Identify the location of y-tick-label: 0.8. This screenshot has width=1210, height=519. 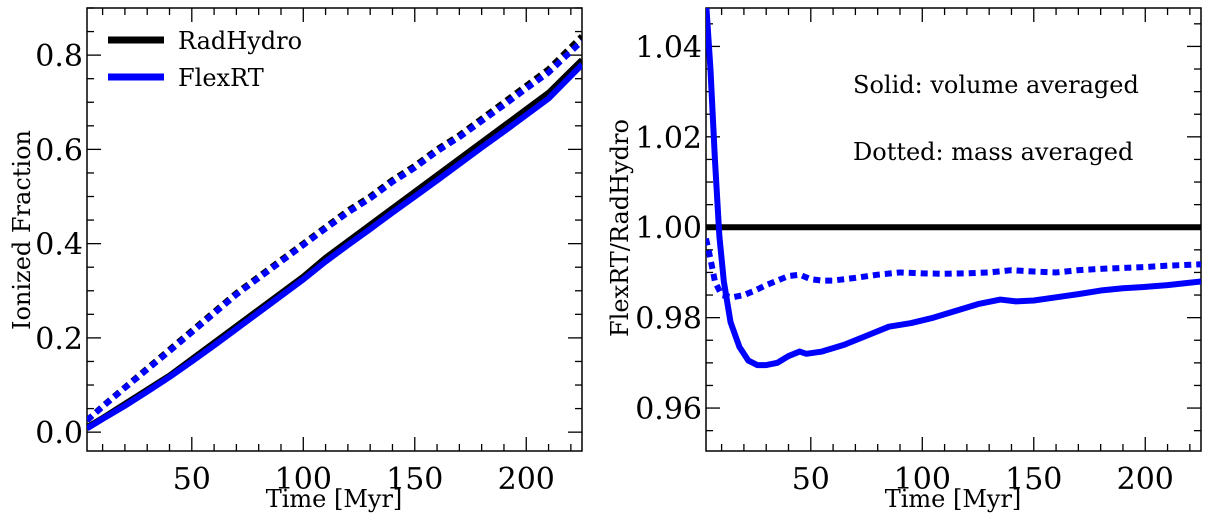
(59, 56).